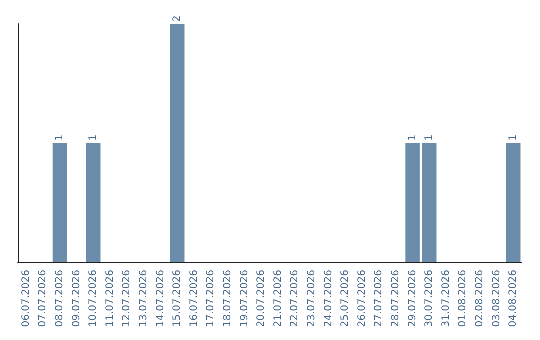 This screenshot has height=340, width=540. I want to click on x-tick-label: 31.07.2026, so click(446, 299).